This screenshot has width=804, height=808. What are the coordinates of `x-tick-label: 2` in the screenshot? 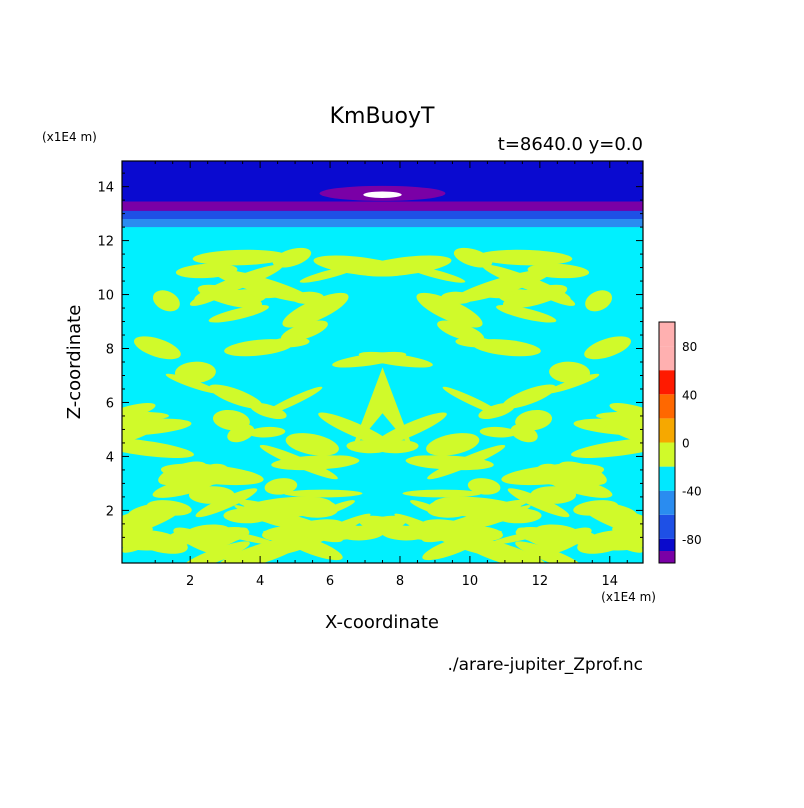 It's located at (190, 581).